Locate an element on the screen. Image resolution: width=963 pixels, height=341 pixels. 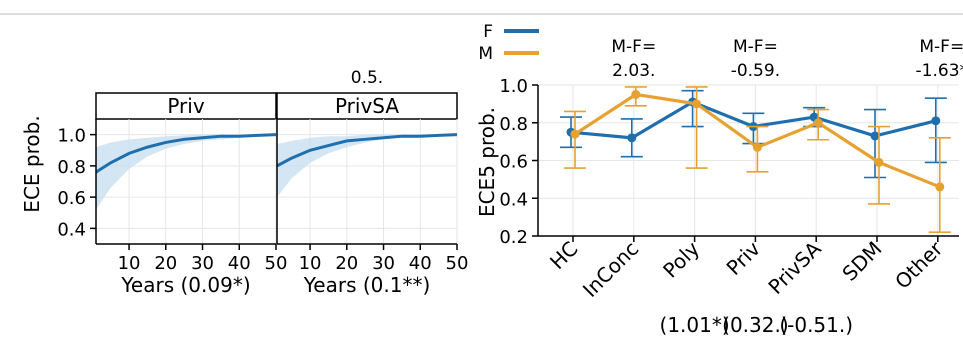
mf-annotation-line2: -1.63* is located at coordinates (939, 71).